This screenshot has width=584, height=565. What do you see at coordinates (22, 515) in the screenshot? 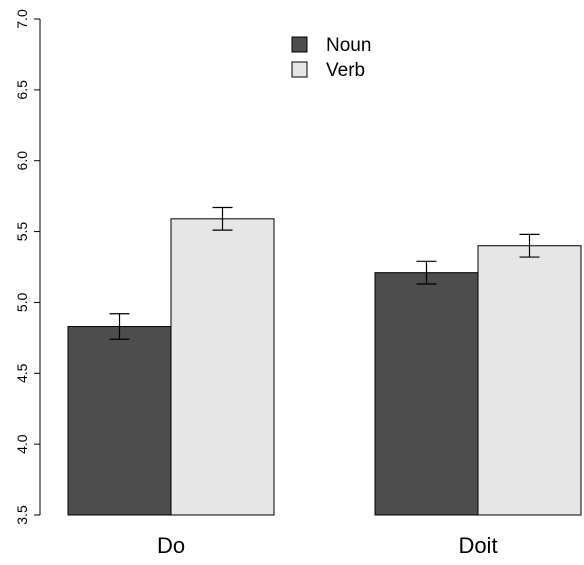
I see `y-tick-label: 3.5` at bounding box center [22, 515].